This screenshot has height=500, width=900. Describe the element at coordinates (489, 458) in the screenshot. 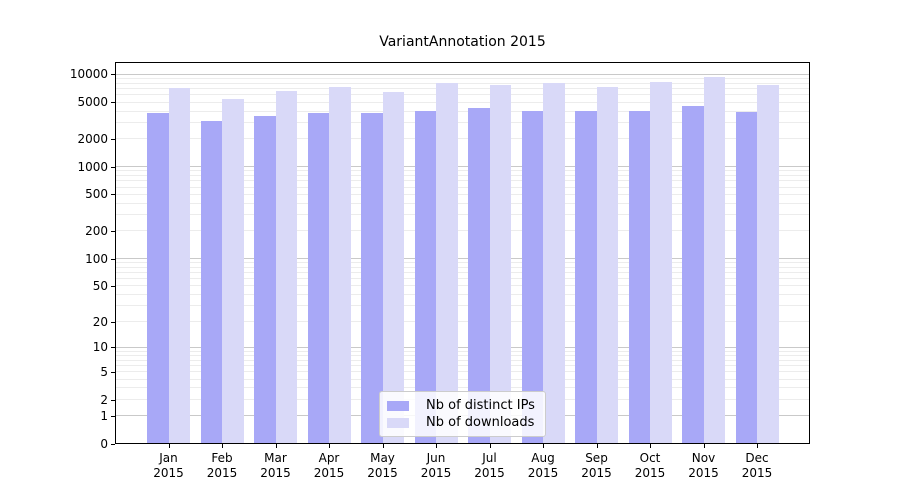

I see `month-label: Jul` at that location.